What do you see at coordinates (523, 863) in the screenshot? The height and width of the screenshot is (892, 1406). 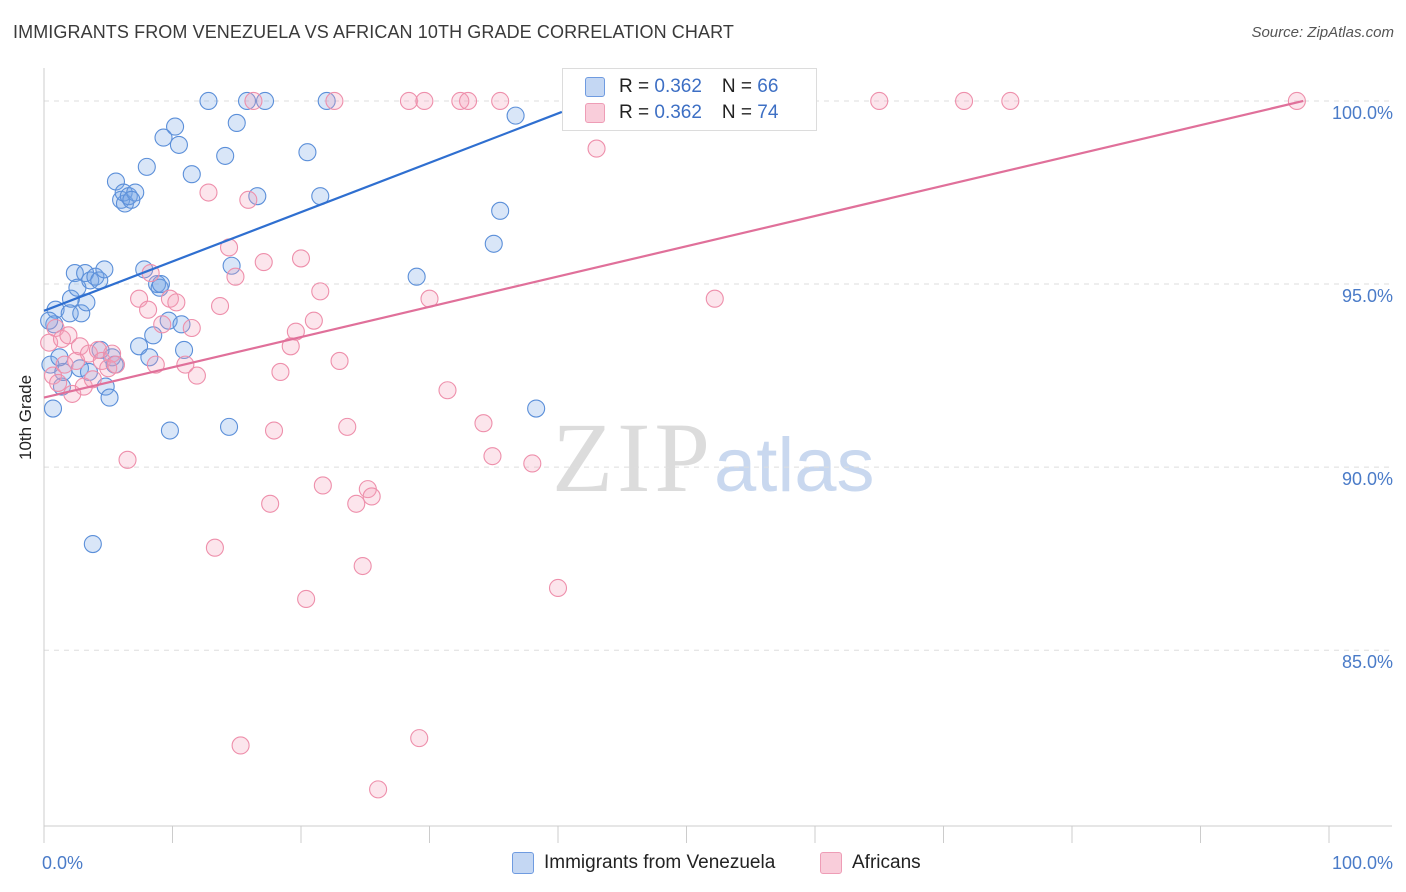 I see `bottom-legend-swatch-venezuela` at bounding box center [523, 863].